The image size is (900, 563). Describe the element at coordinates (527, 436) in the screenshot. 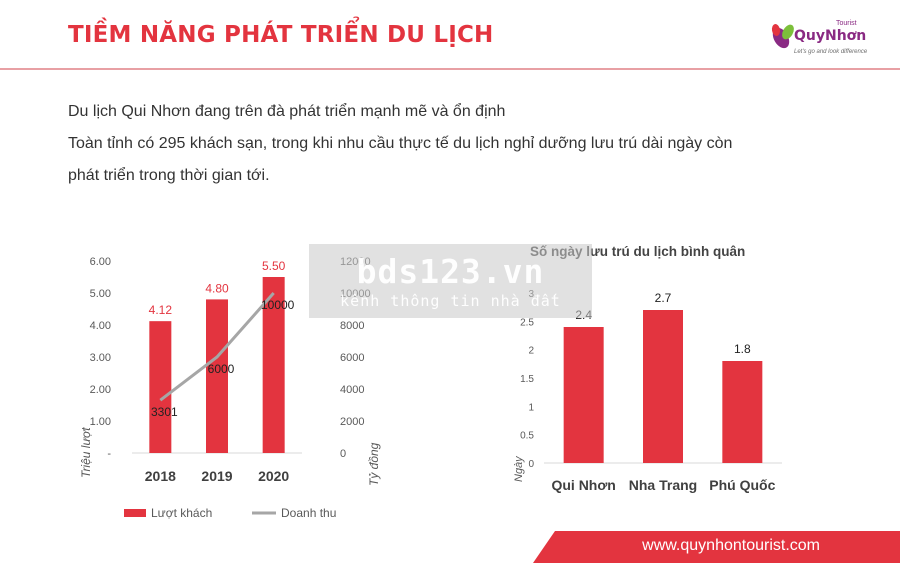

I see `y-tick-label: 0.5` at that location.